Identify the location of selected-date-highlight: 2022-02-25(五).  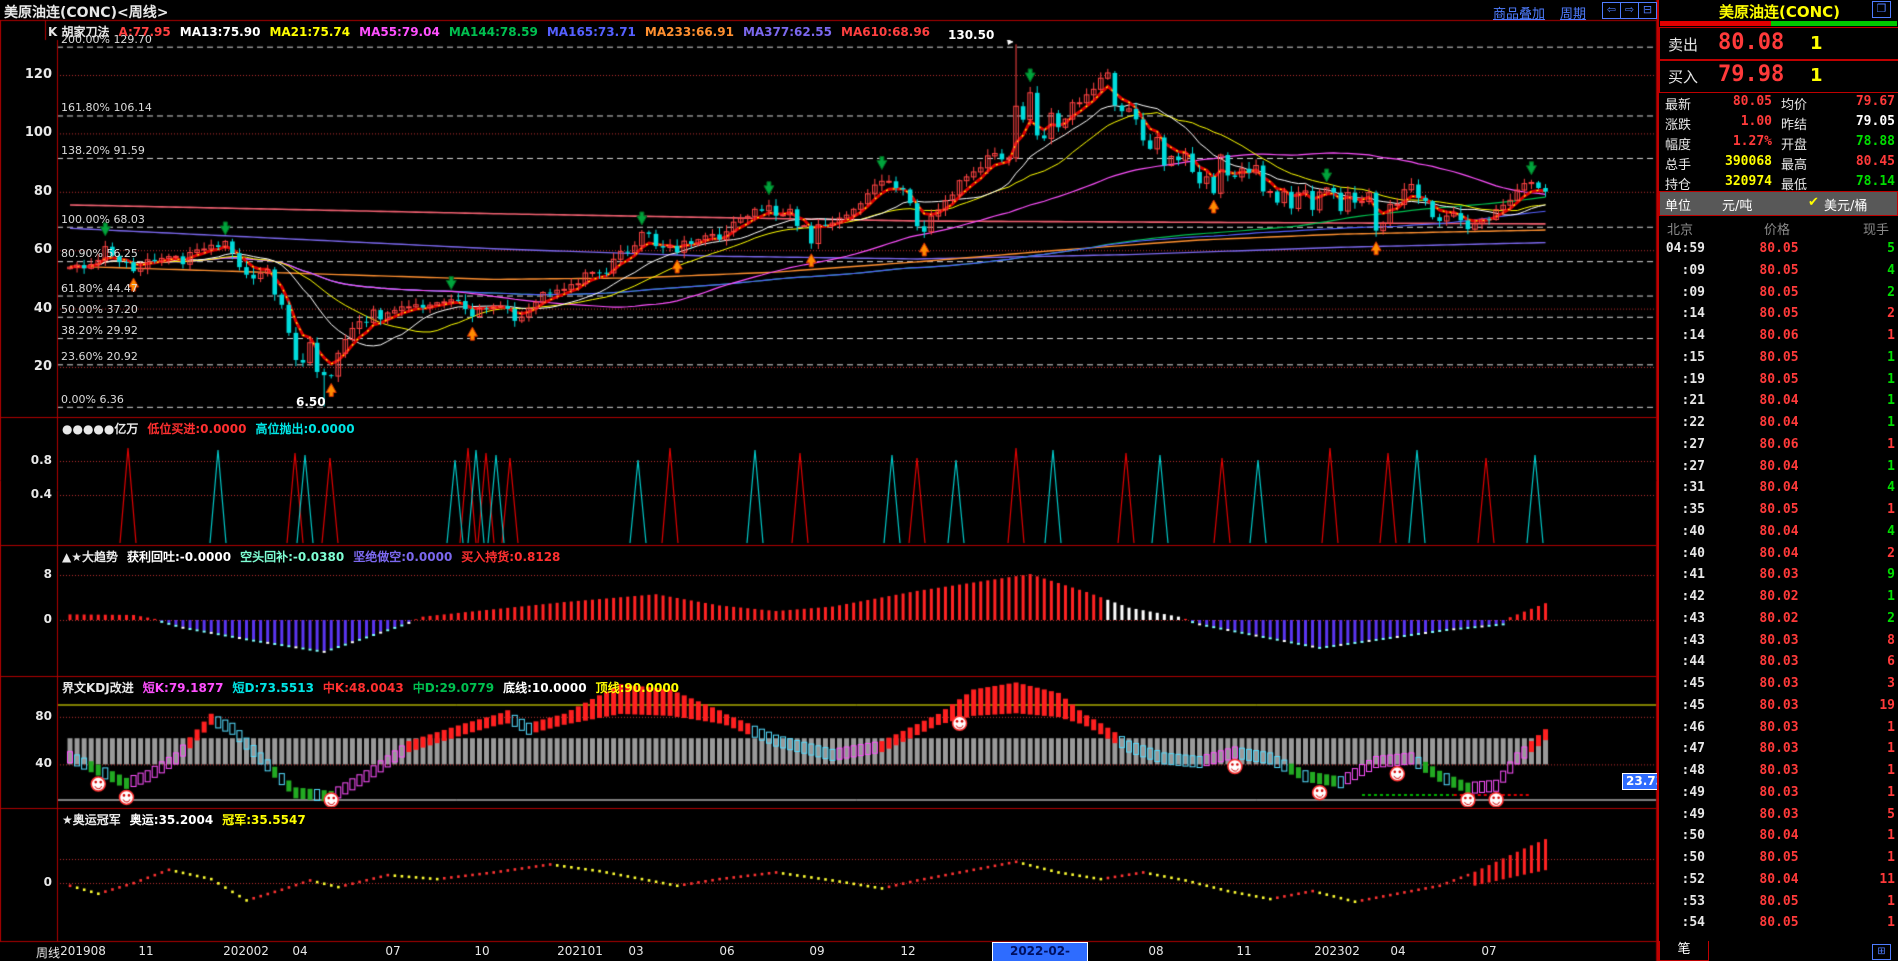
(1040, 951).